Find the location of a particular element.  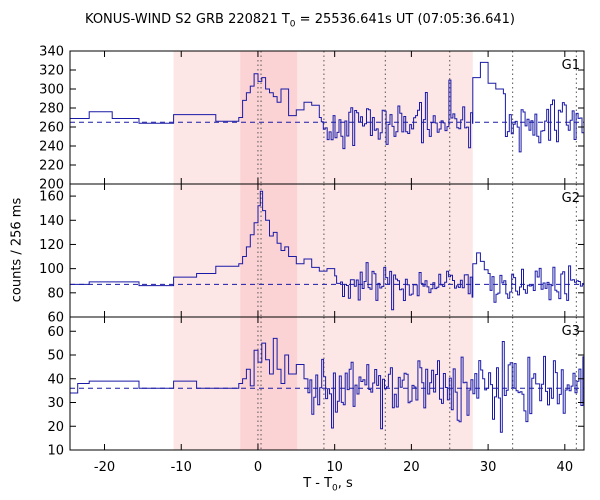

y-tick-label: 240 is located at coordinates (51, 147).